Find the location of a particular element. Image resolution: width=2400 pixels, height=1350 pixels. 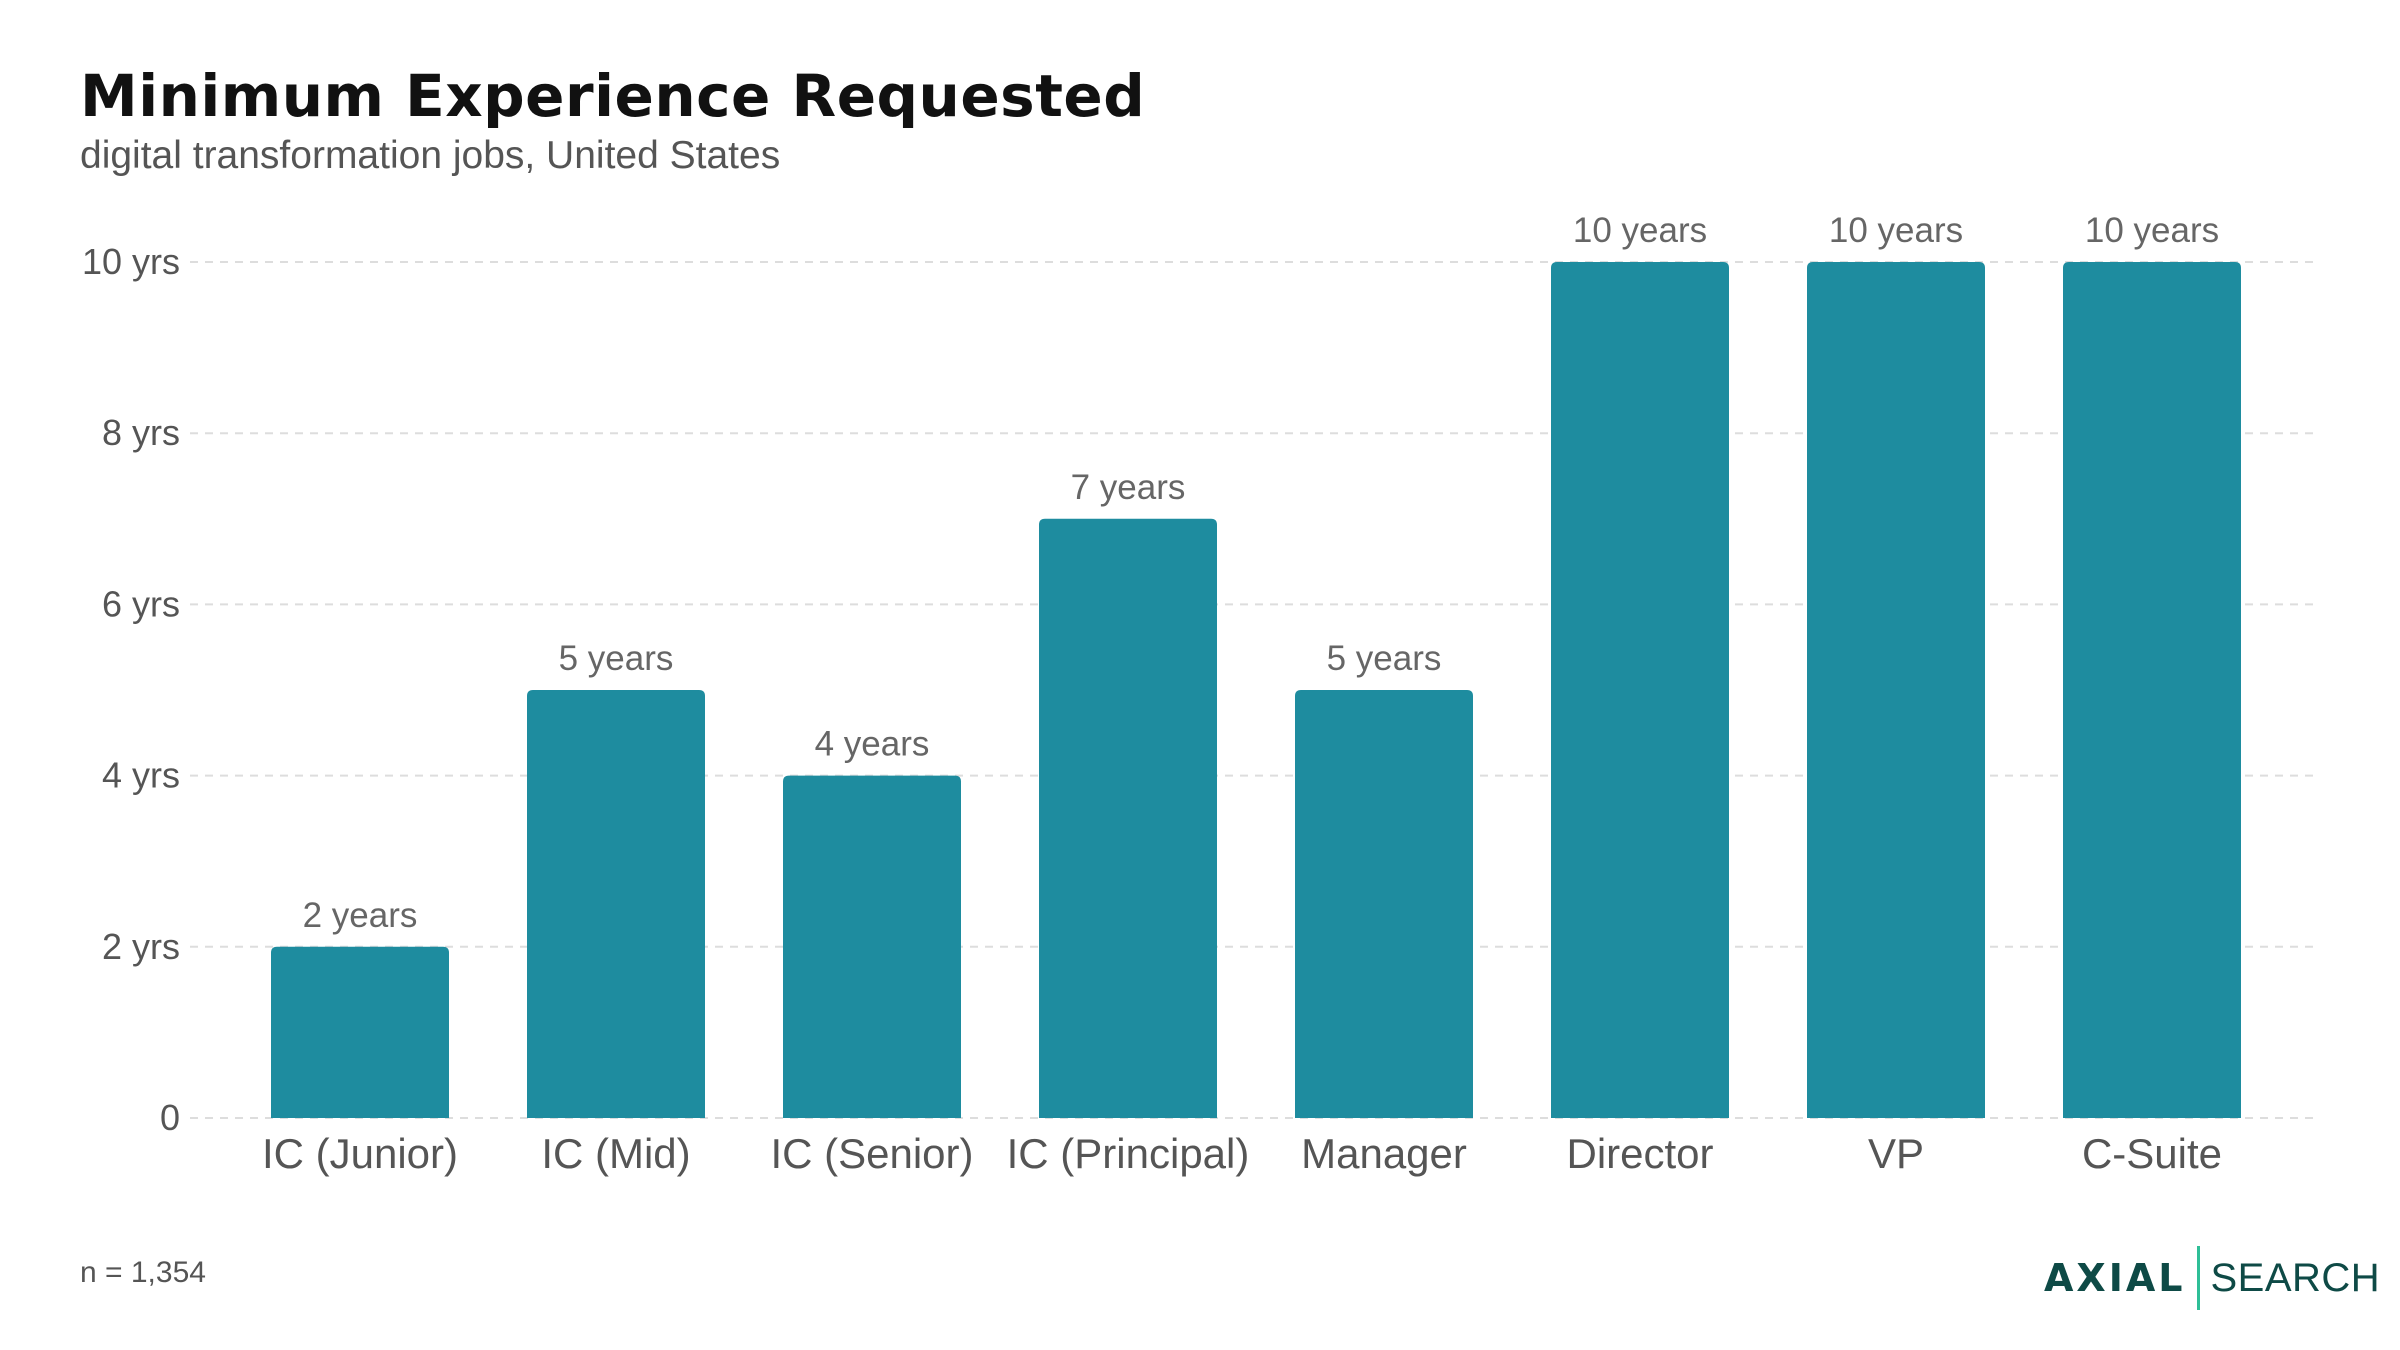

brand-divider is located at coordinates (2199, 1278).